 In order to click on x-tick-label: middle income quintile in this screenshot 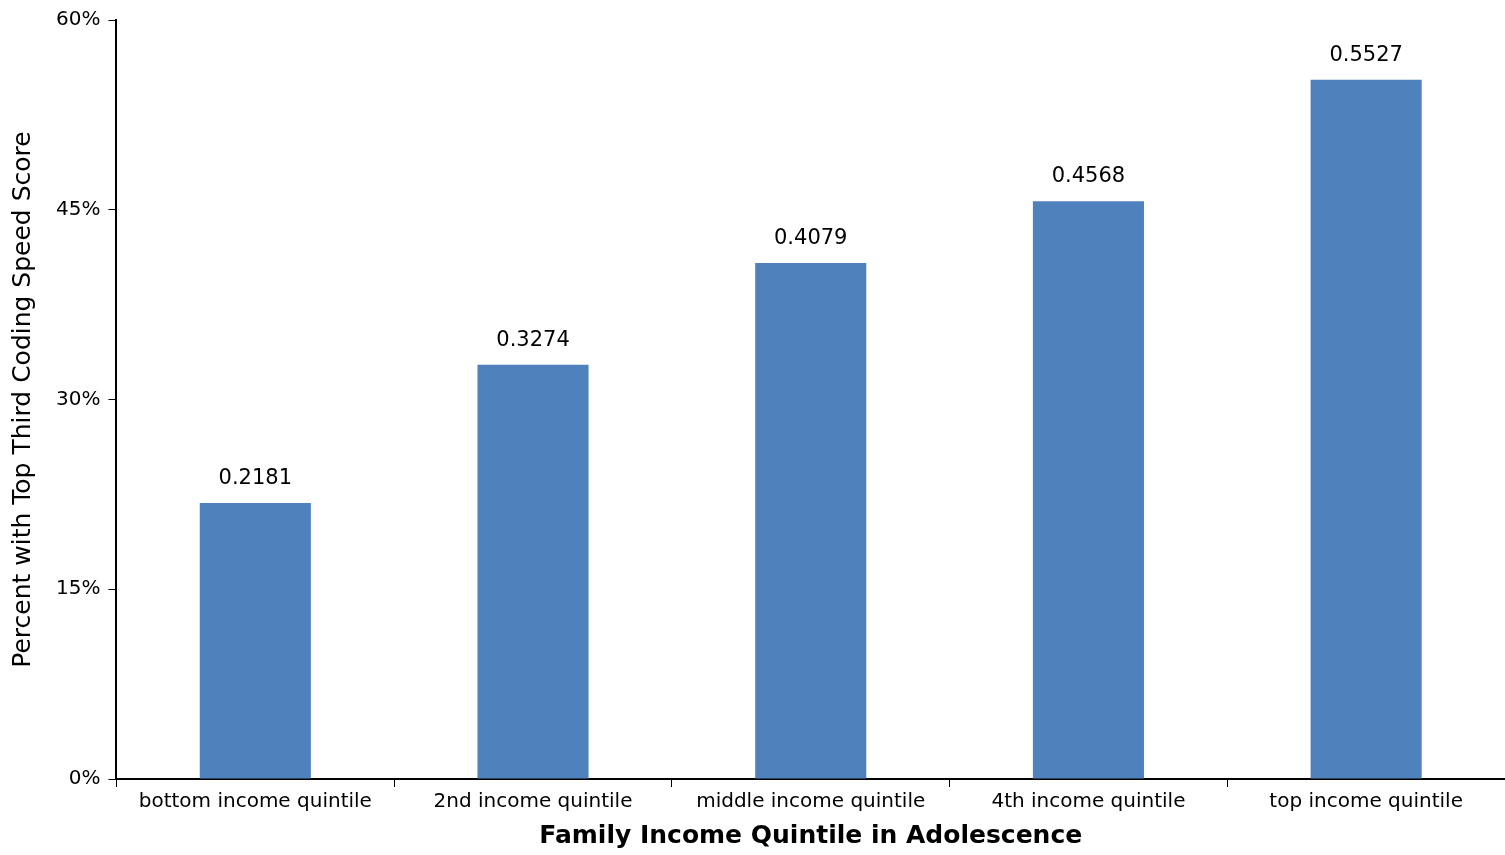, I will do `click(811, 800)`.